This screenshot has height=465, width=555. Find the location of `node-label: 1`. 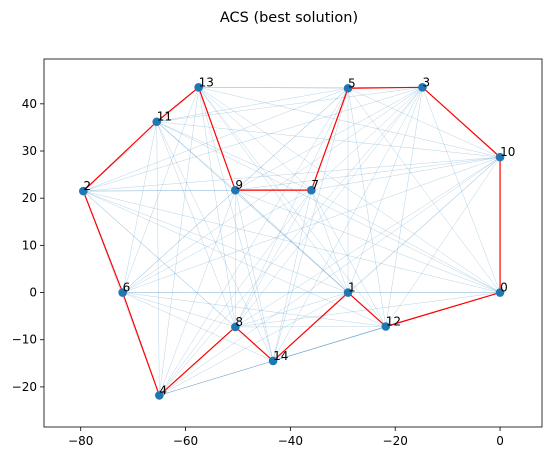

node-label: 1 is located at coordinates (352, 288).